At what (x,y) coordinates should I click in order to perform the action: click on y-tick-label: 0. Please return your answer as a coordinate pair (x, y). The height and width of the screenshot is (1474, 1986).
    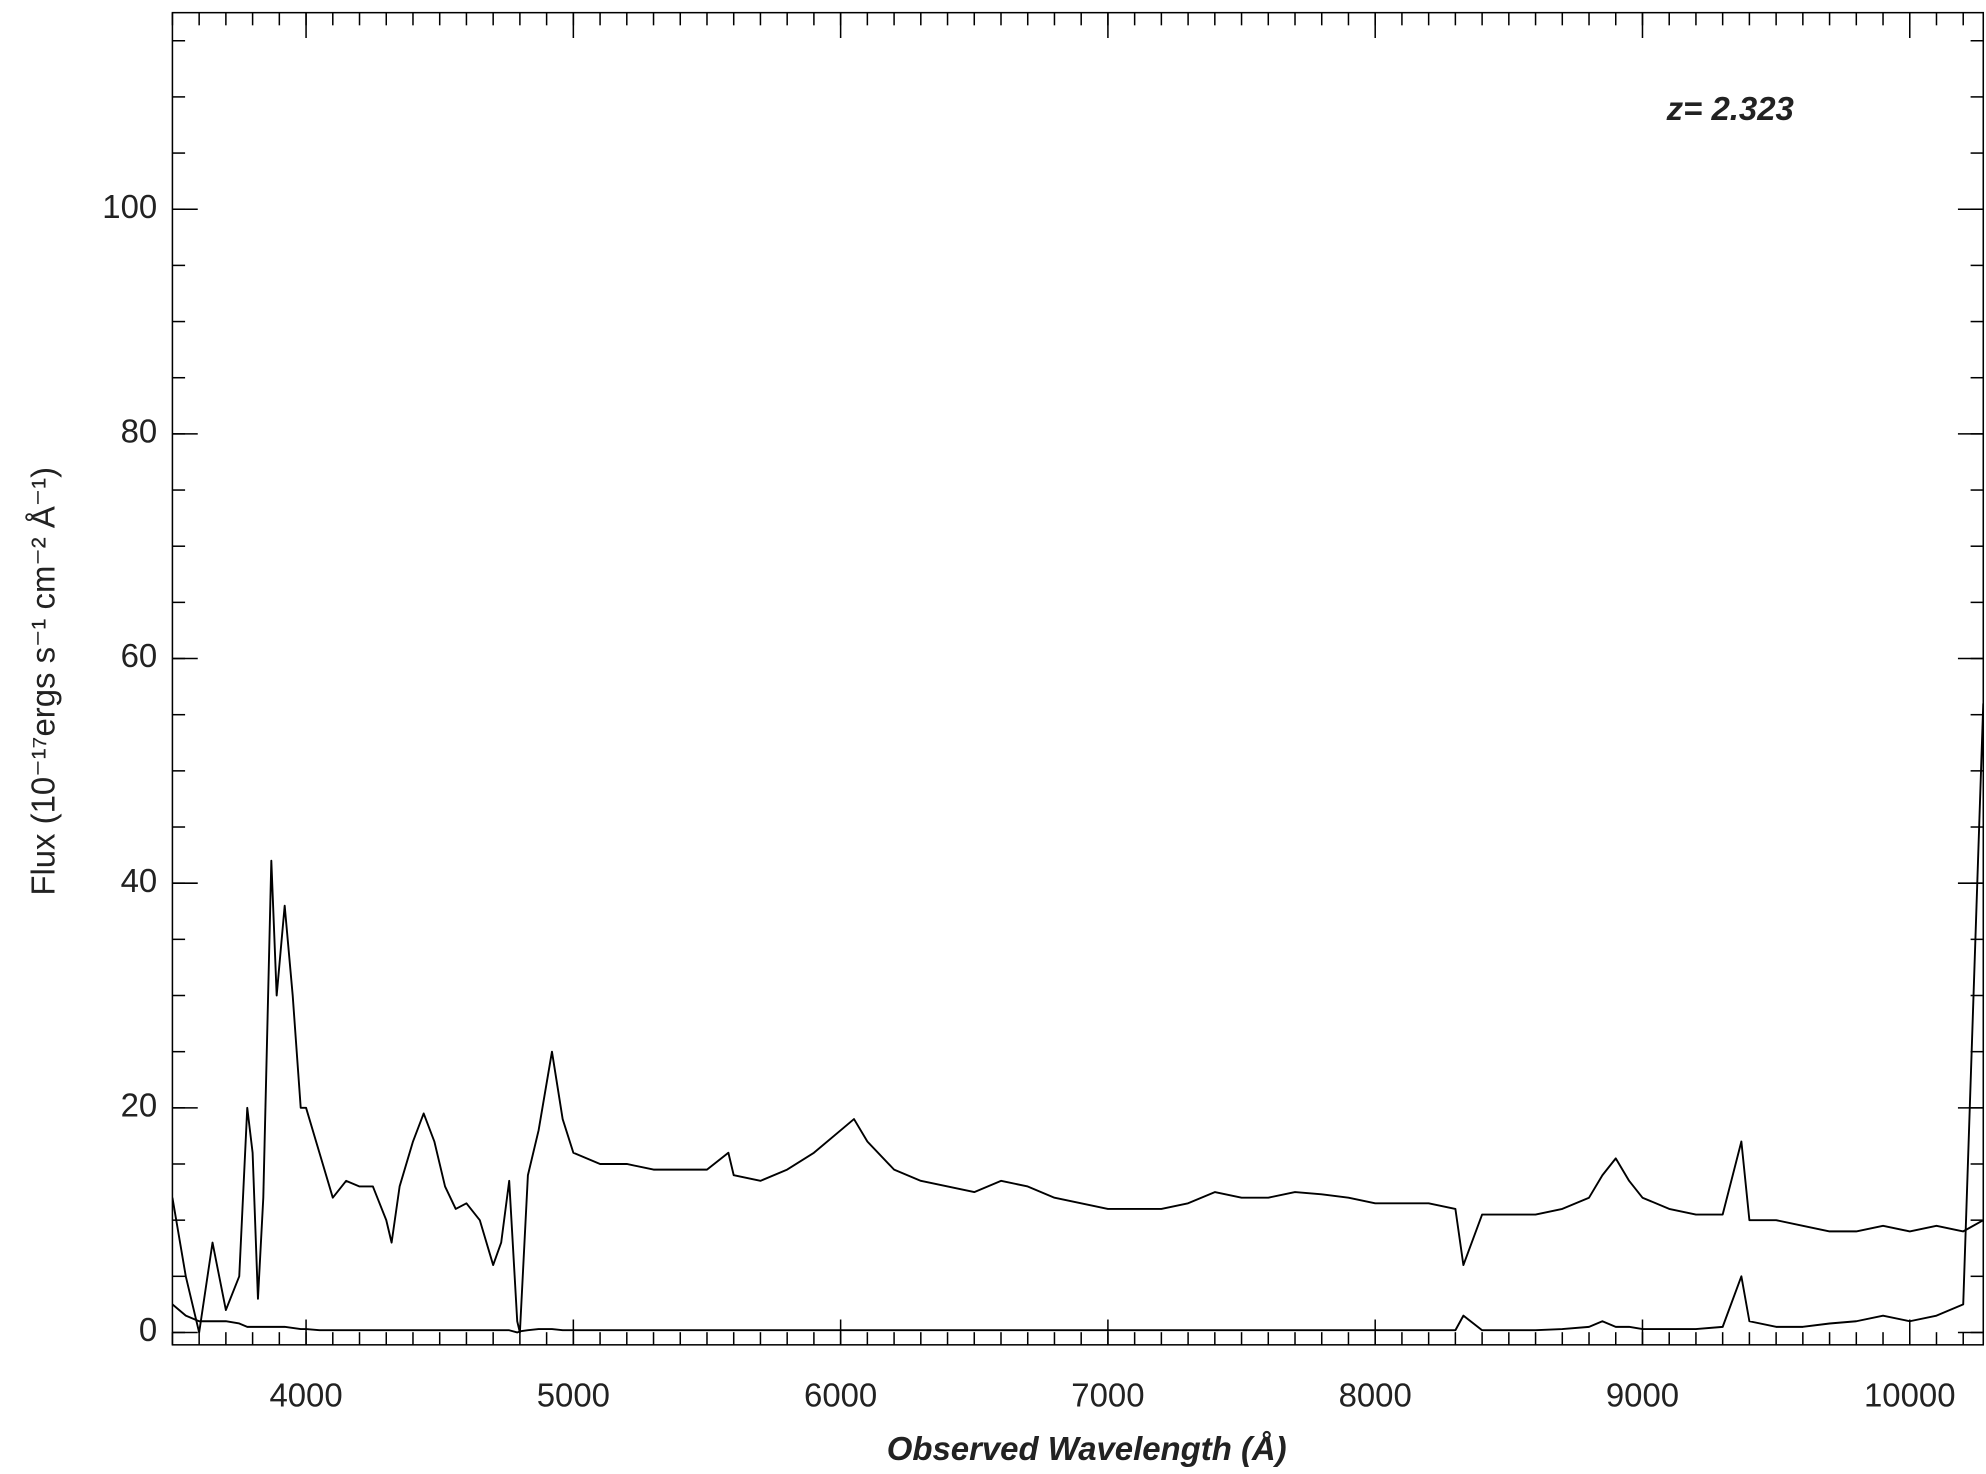
    Looking at the image, I should click on (148, 1329).